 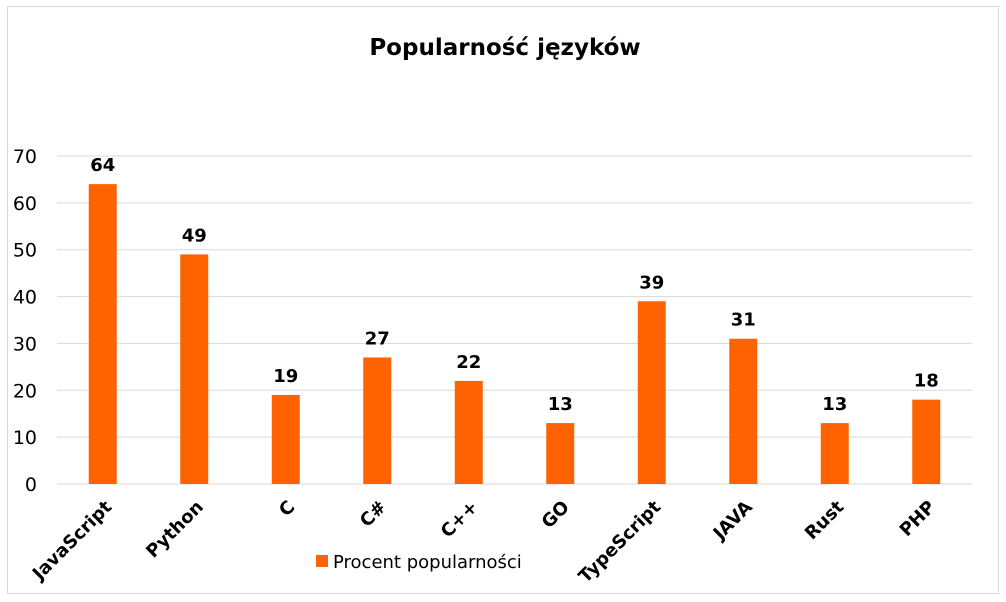 I want to click on x-tick-label: TypeScript, so click(x=620, y=541).